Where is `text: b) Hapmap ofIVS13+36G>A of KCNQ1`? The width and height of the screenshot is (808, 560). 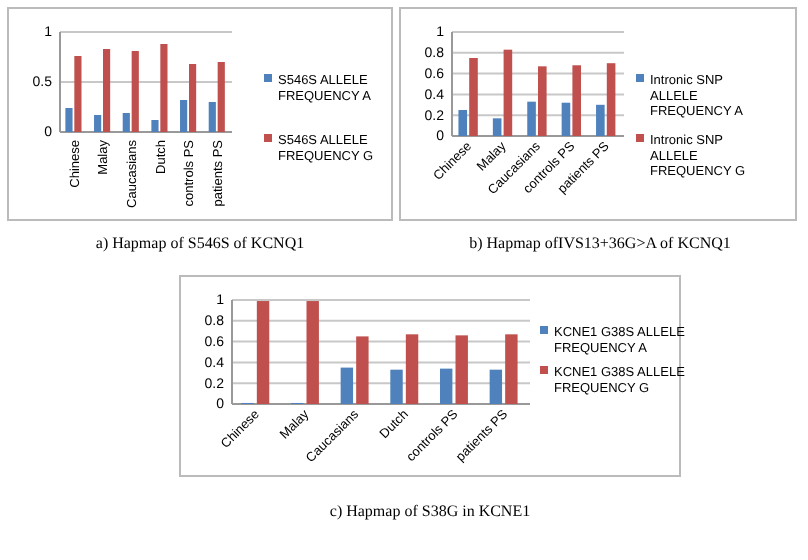 text: b) Hapmap ofIVS13+36G>A of KCNQ1 is located at coordinates (600, 243).